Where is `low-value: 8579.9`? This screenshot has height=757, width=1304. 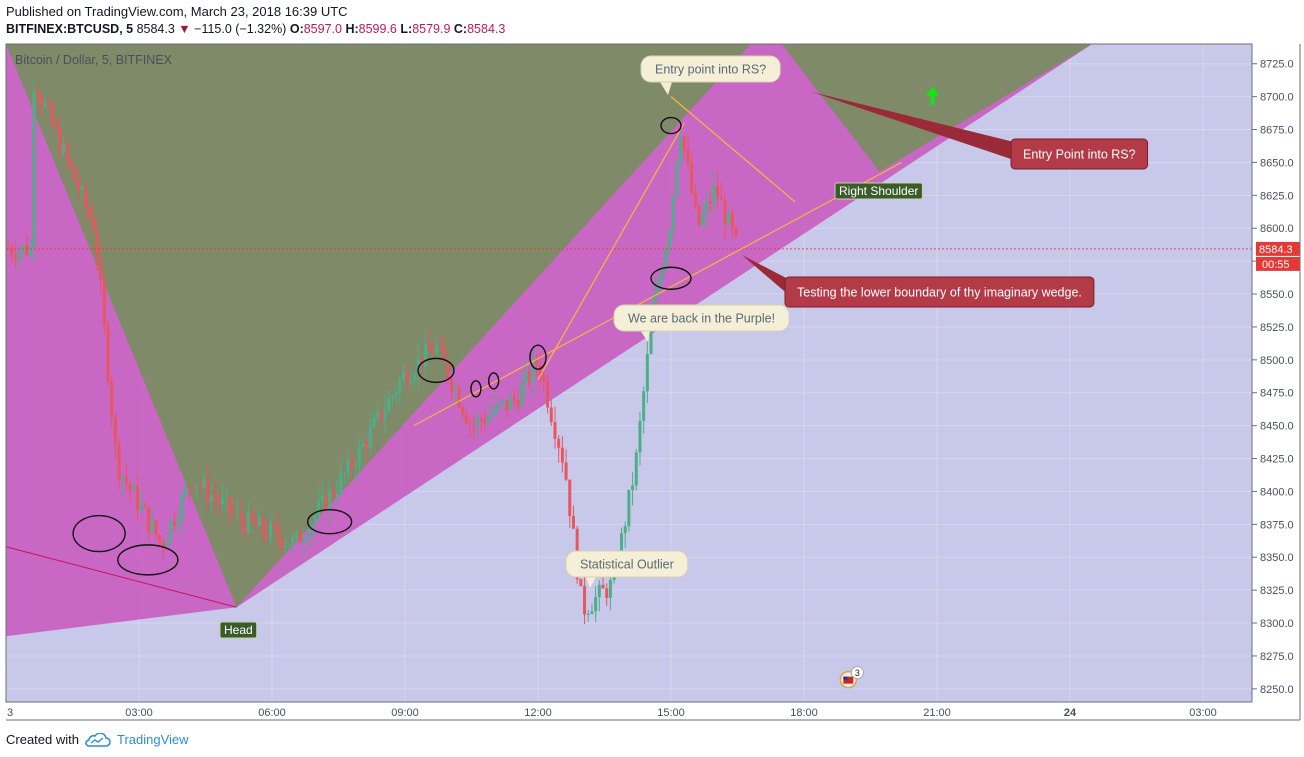
low-value: 8579.9 is located at coordinates (431, 29).